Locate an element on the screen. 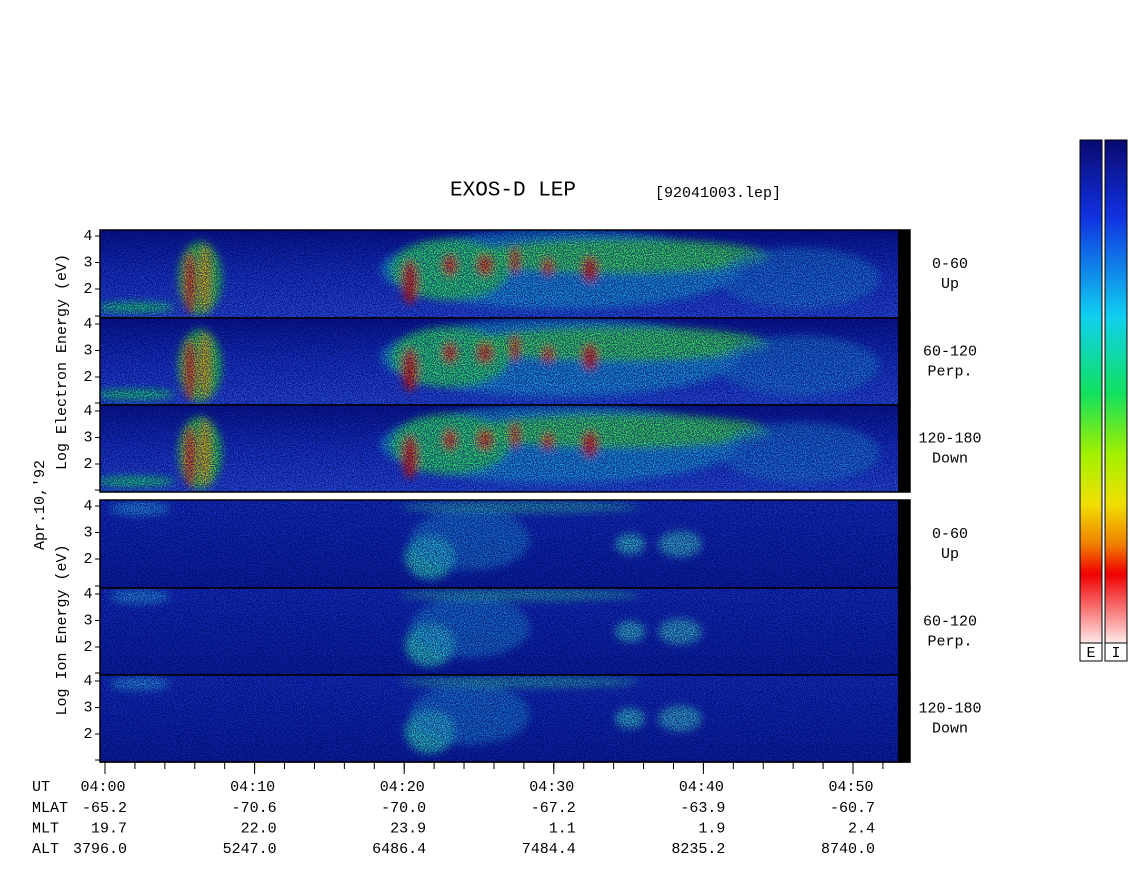 Image resolution: width=1130 pixels, height=880 pixels. row-value: -63.9 is located at coordinates (702, 808).